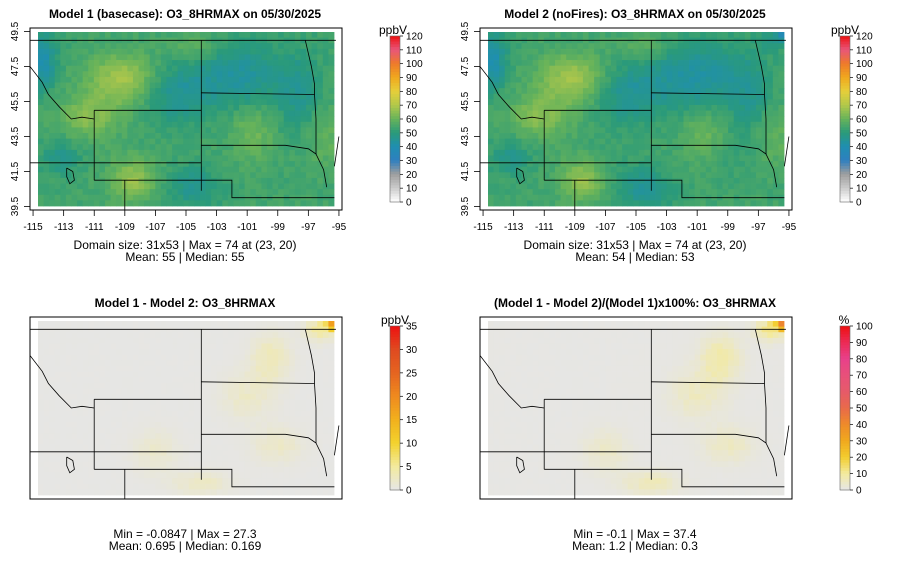  Describe the element at coordinates (636, 227) in the screenshot. I see `x-tick-label: -105` at that location.